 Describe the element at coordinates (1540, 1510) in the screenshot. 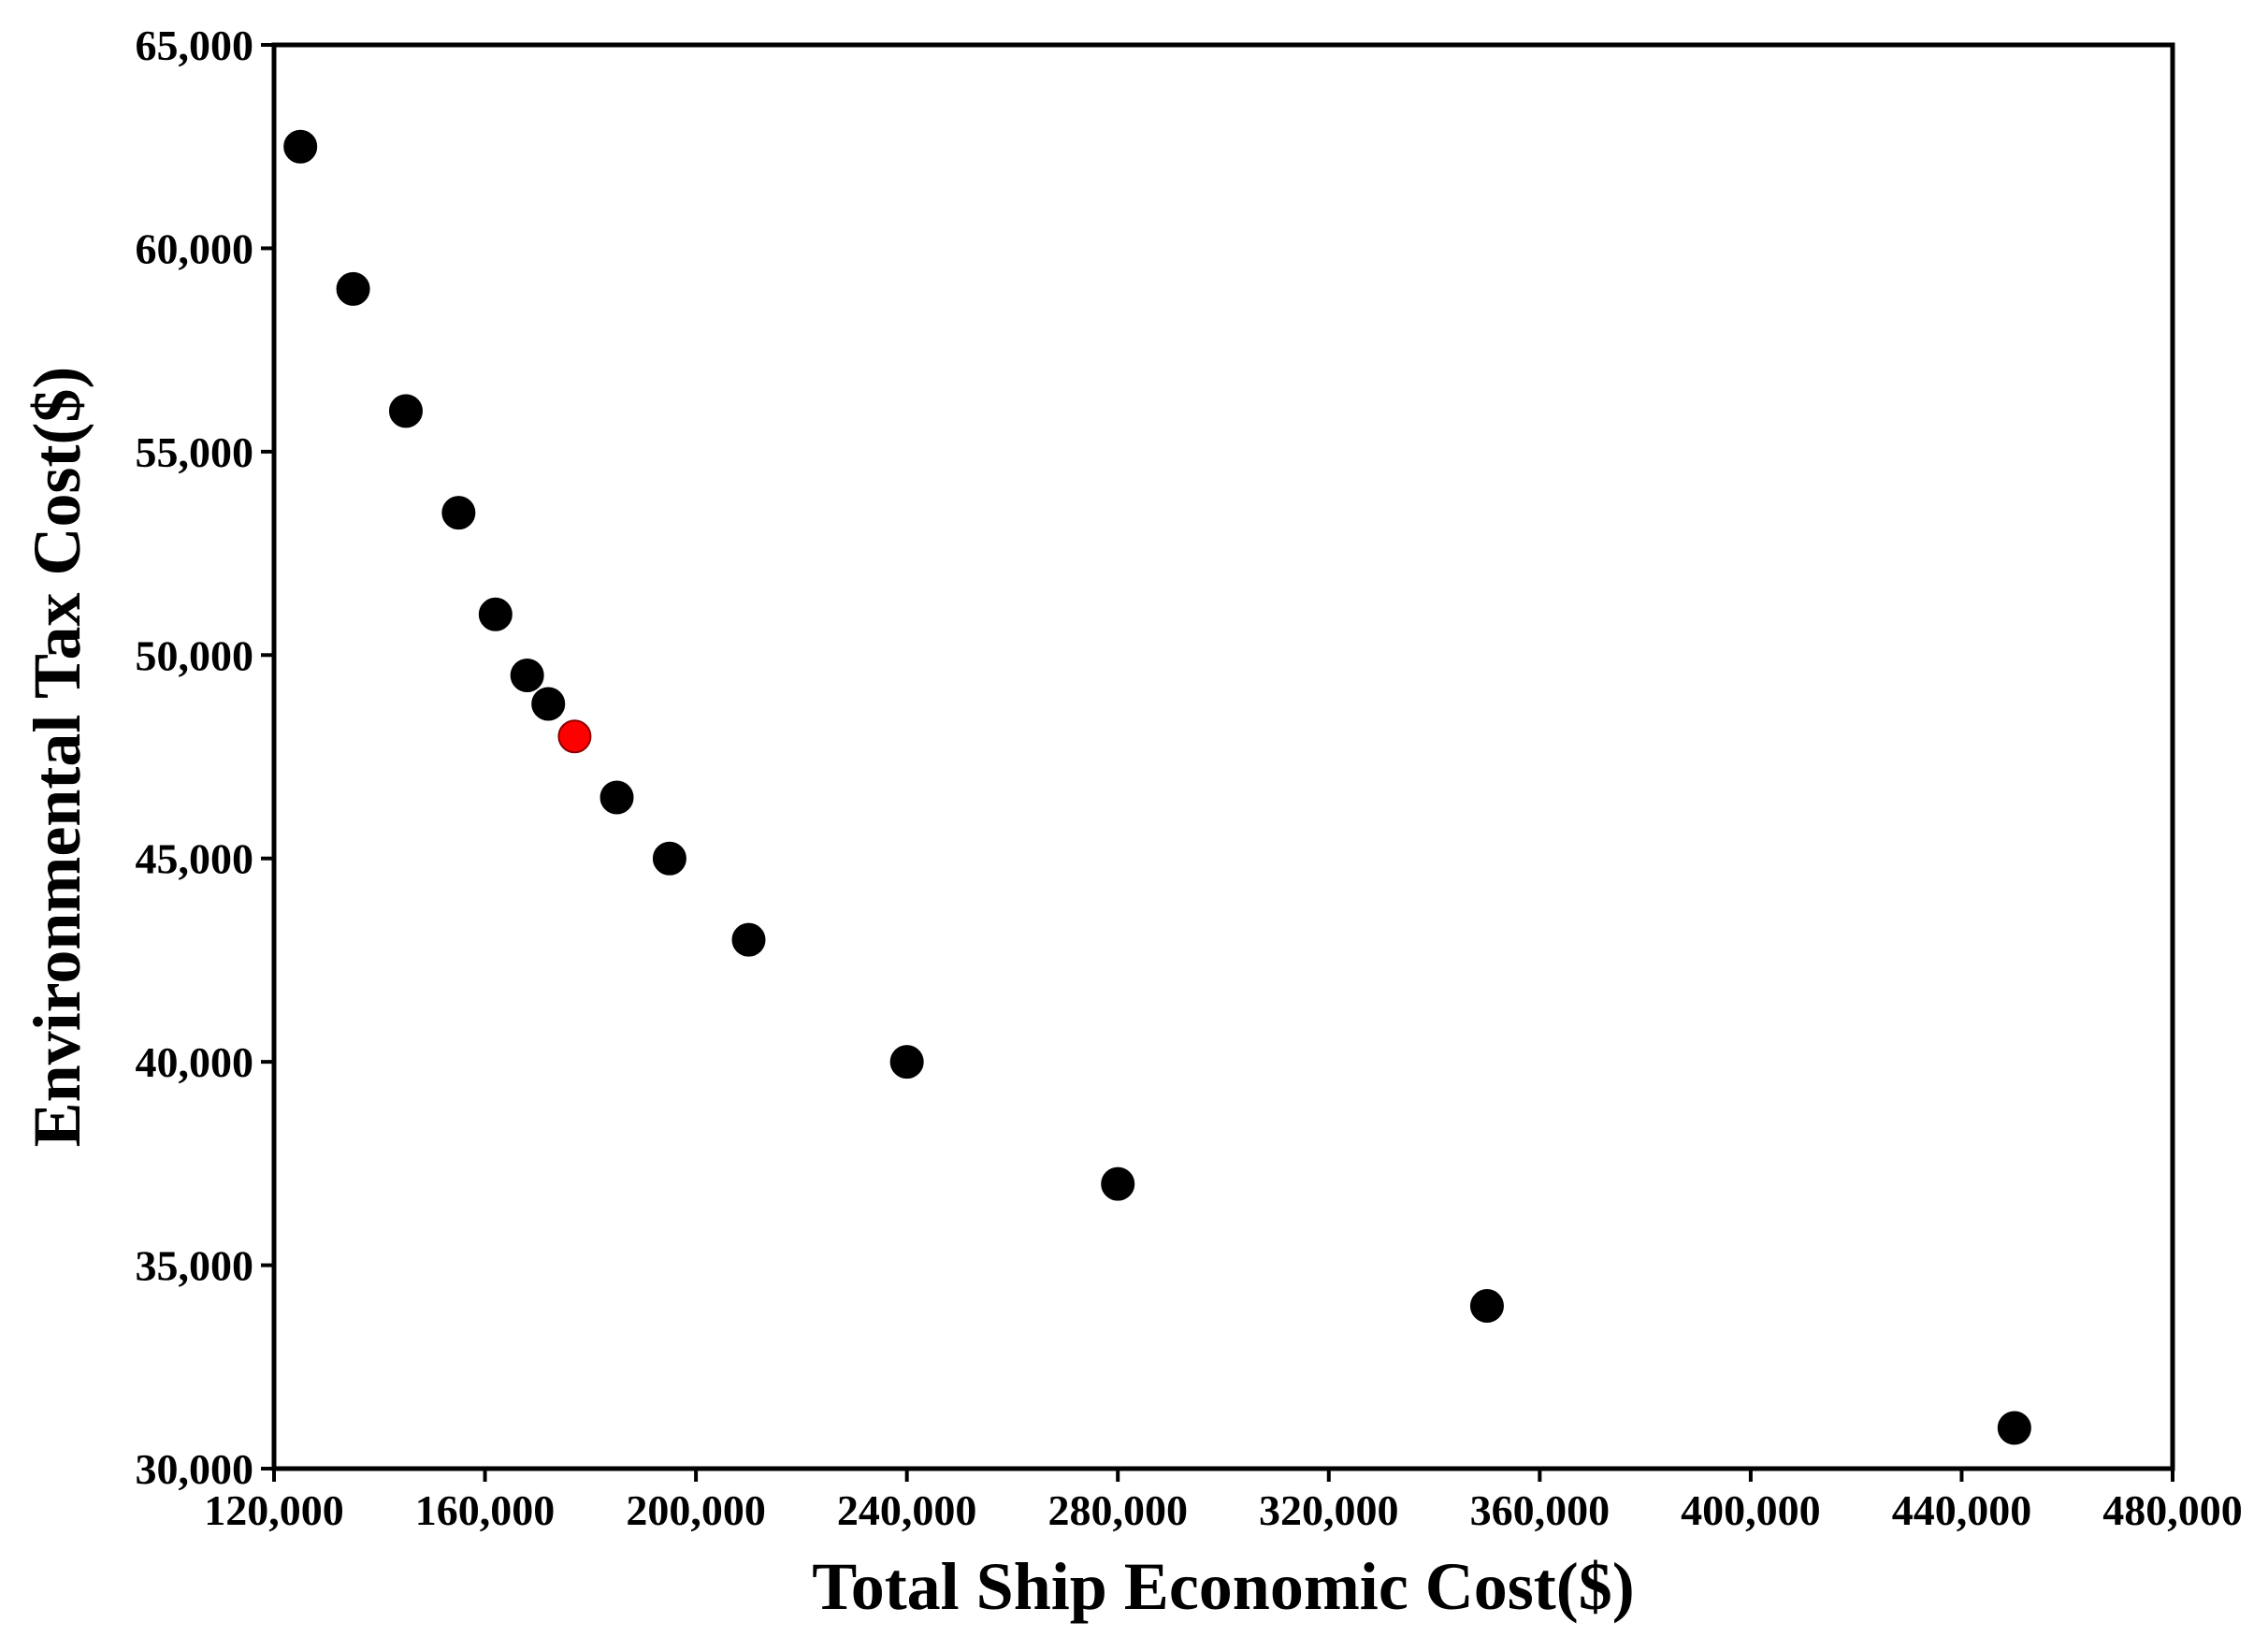

I see `x-tick-label: 360,000` at that location.